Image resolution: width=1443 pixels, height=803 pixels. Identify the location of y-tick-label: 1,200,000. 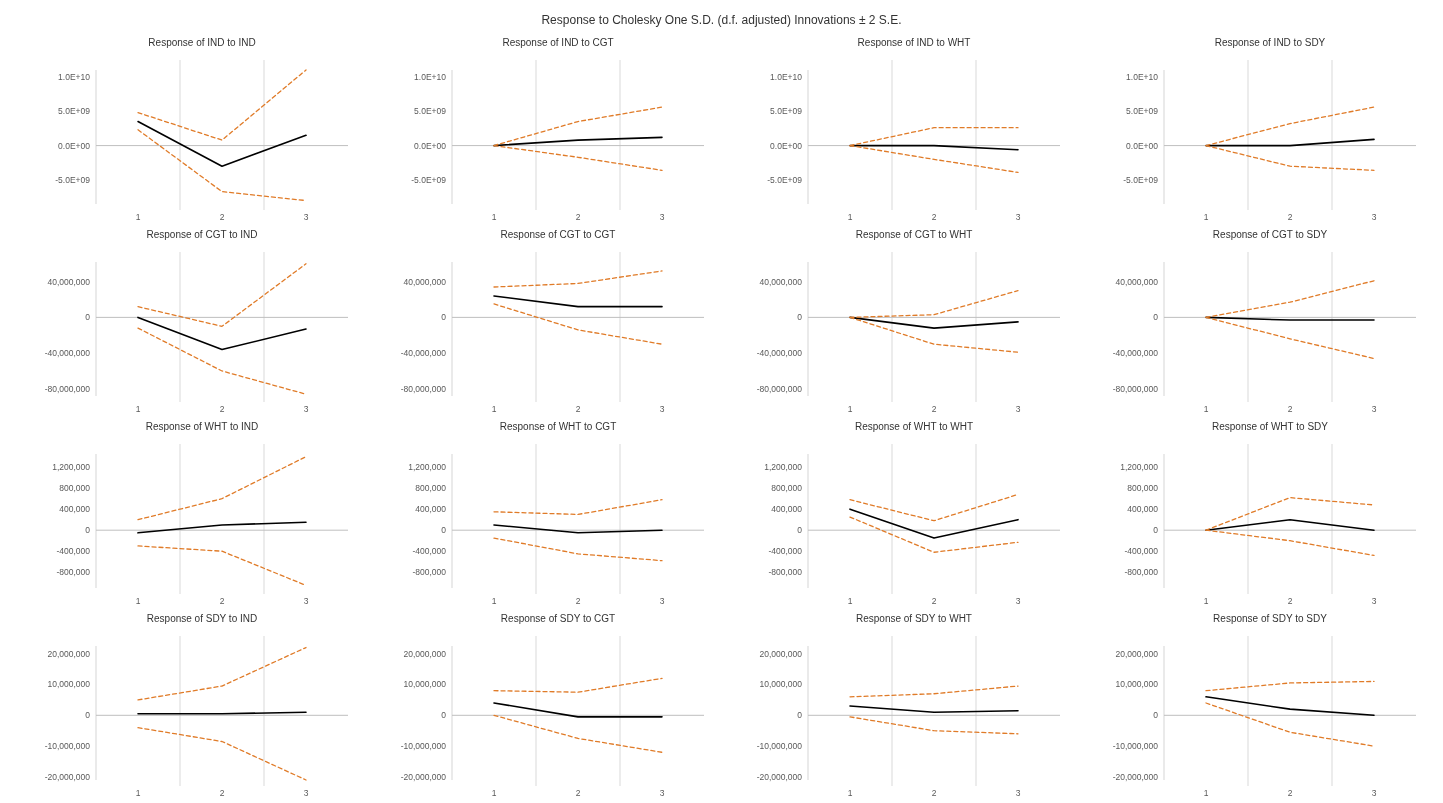
(1139, 467).